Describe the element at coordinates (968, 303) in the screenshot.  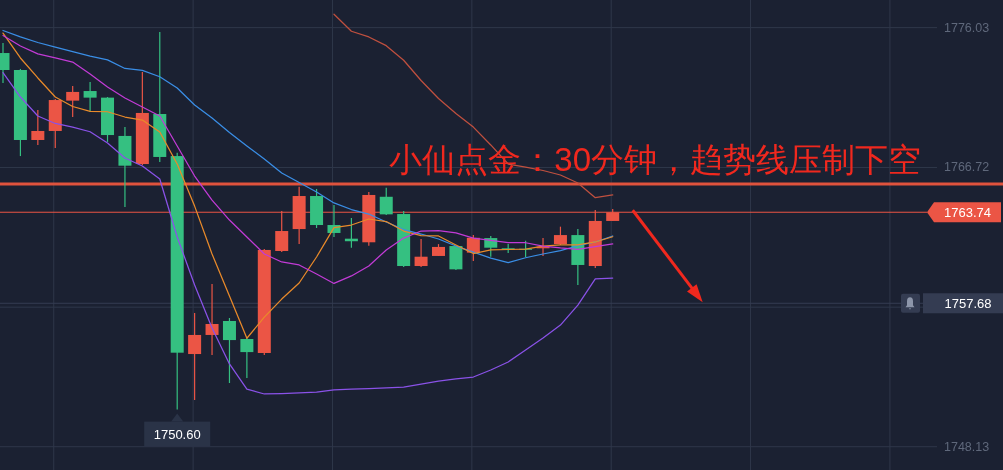
I see `ref-line-label: 1757.68` at that location.